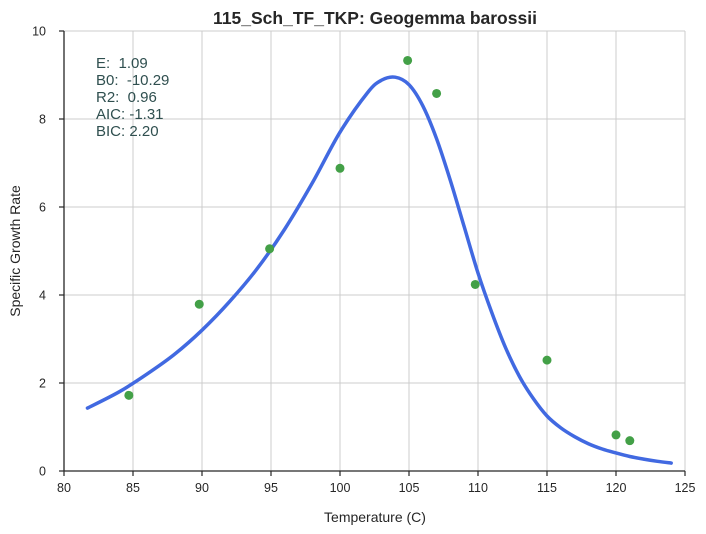 This screenshot has height=534, width=706. What do you see at coordinates (271, 488) in the screenshot?
I see `x-tick-label: 95` at bounding box center [271, 488].